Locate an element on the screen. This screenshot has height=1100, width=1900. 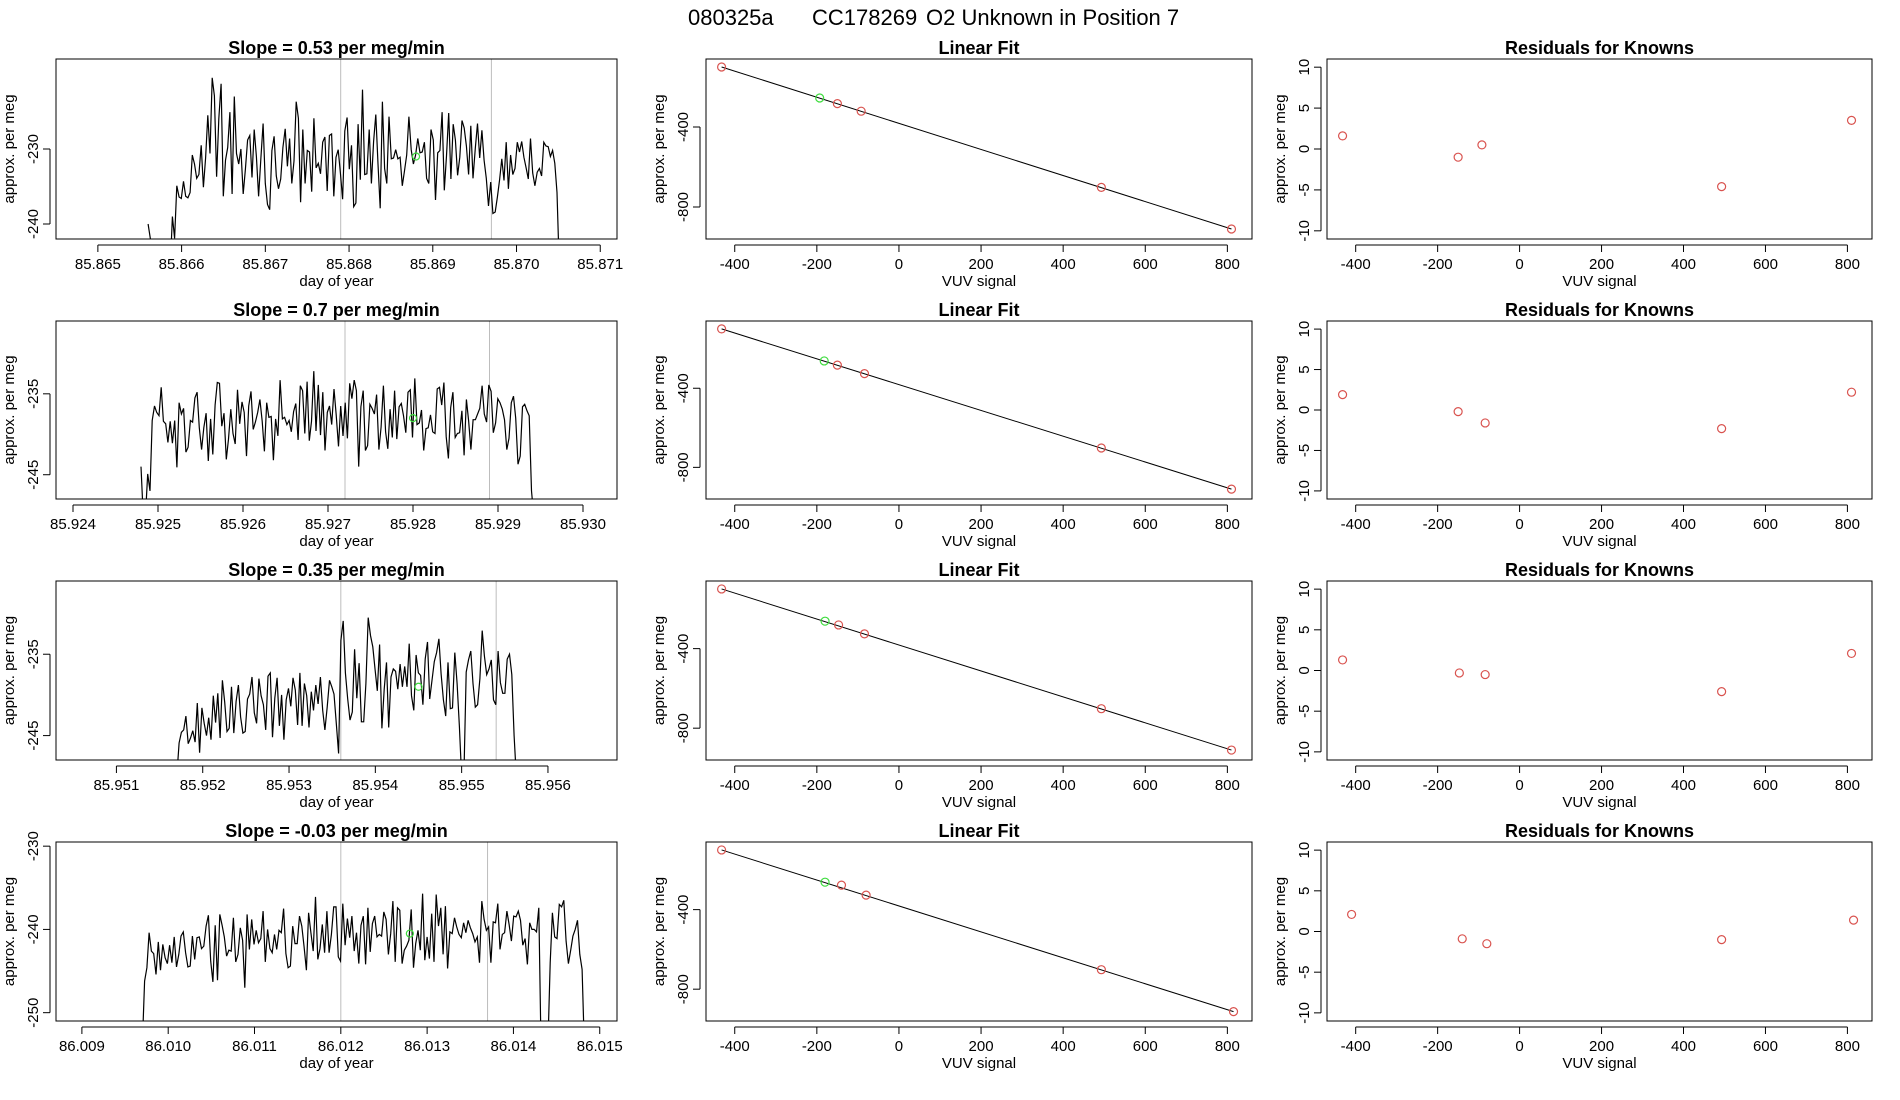
x-axis-label: VUV signal is located at coordinates (979, 541).